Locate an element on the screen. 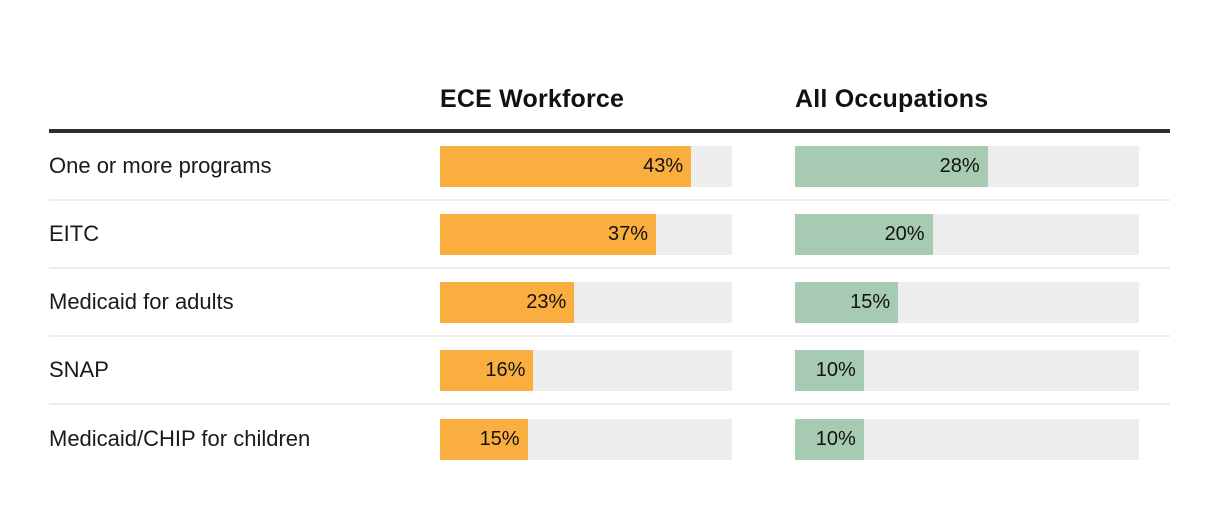 The width and height of the screenshot is (1220, 522). chart-row: EITC 37% 20% is located at coordinates (609, 235).